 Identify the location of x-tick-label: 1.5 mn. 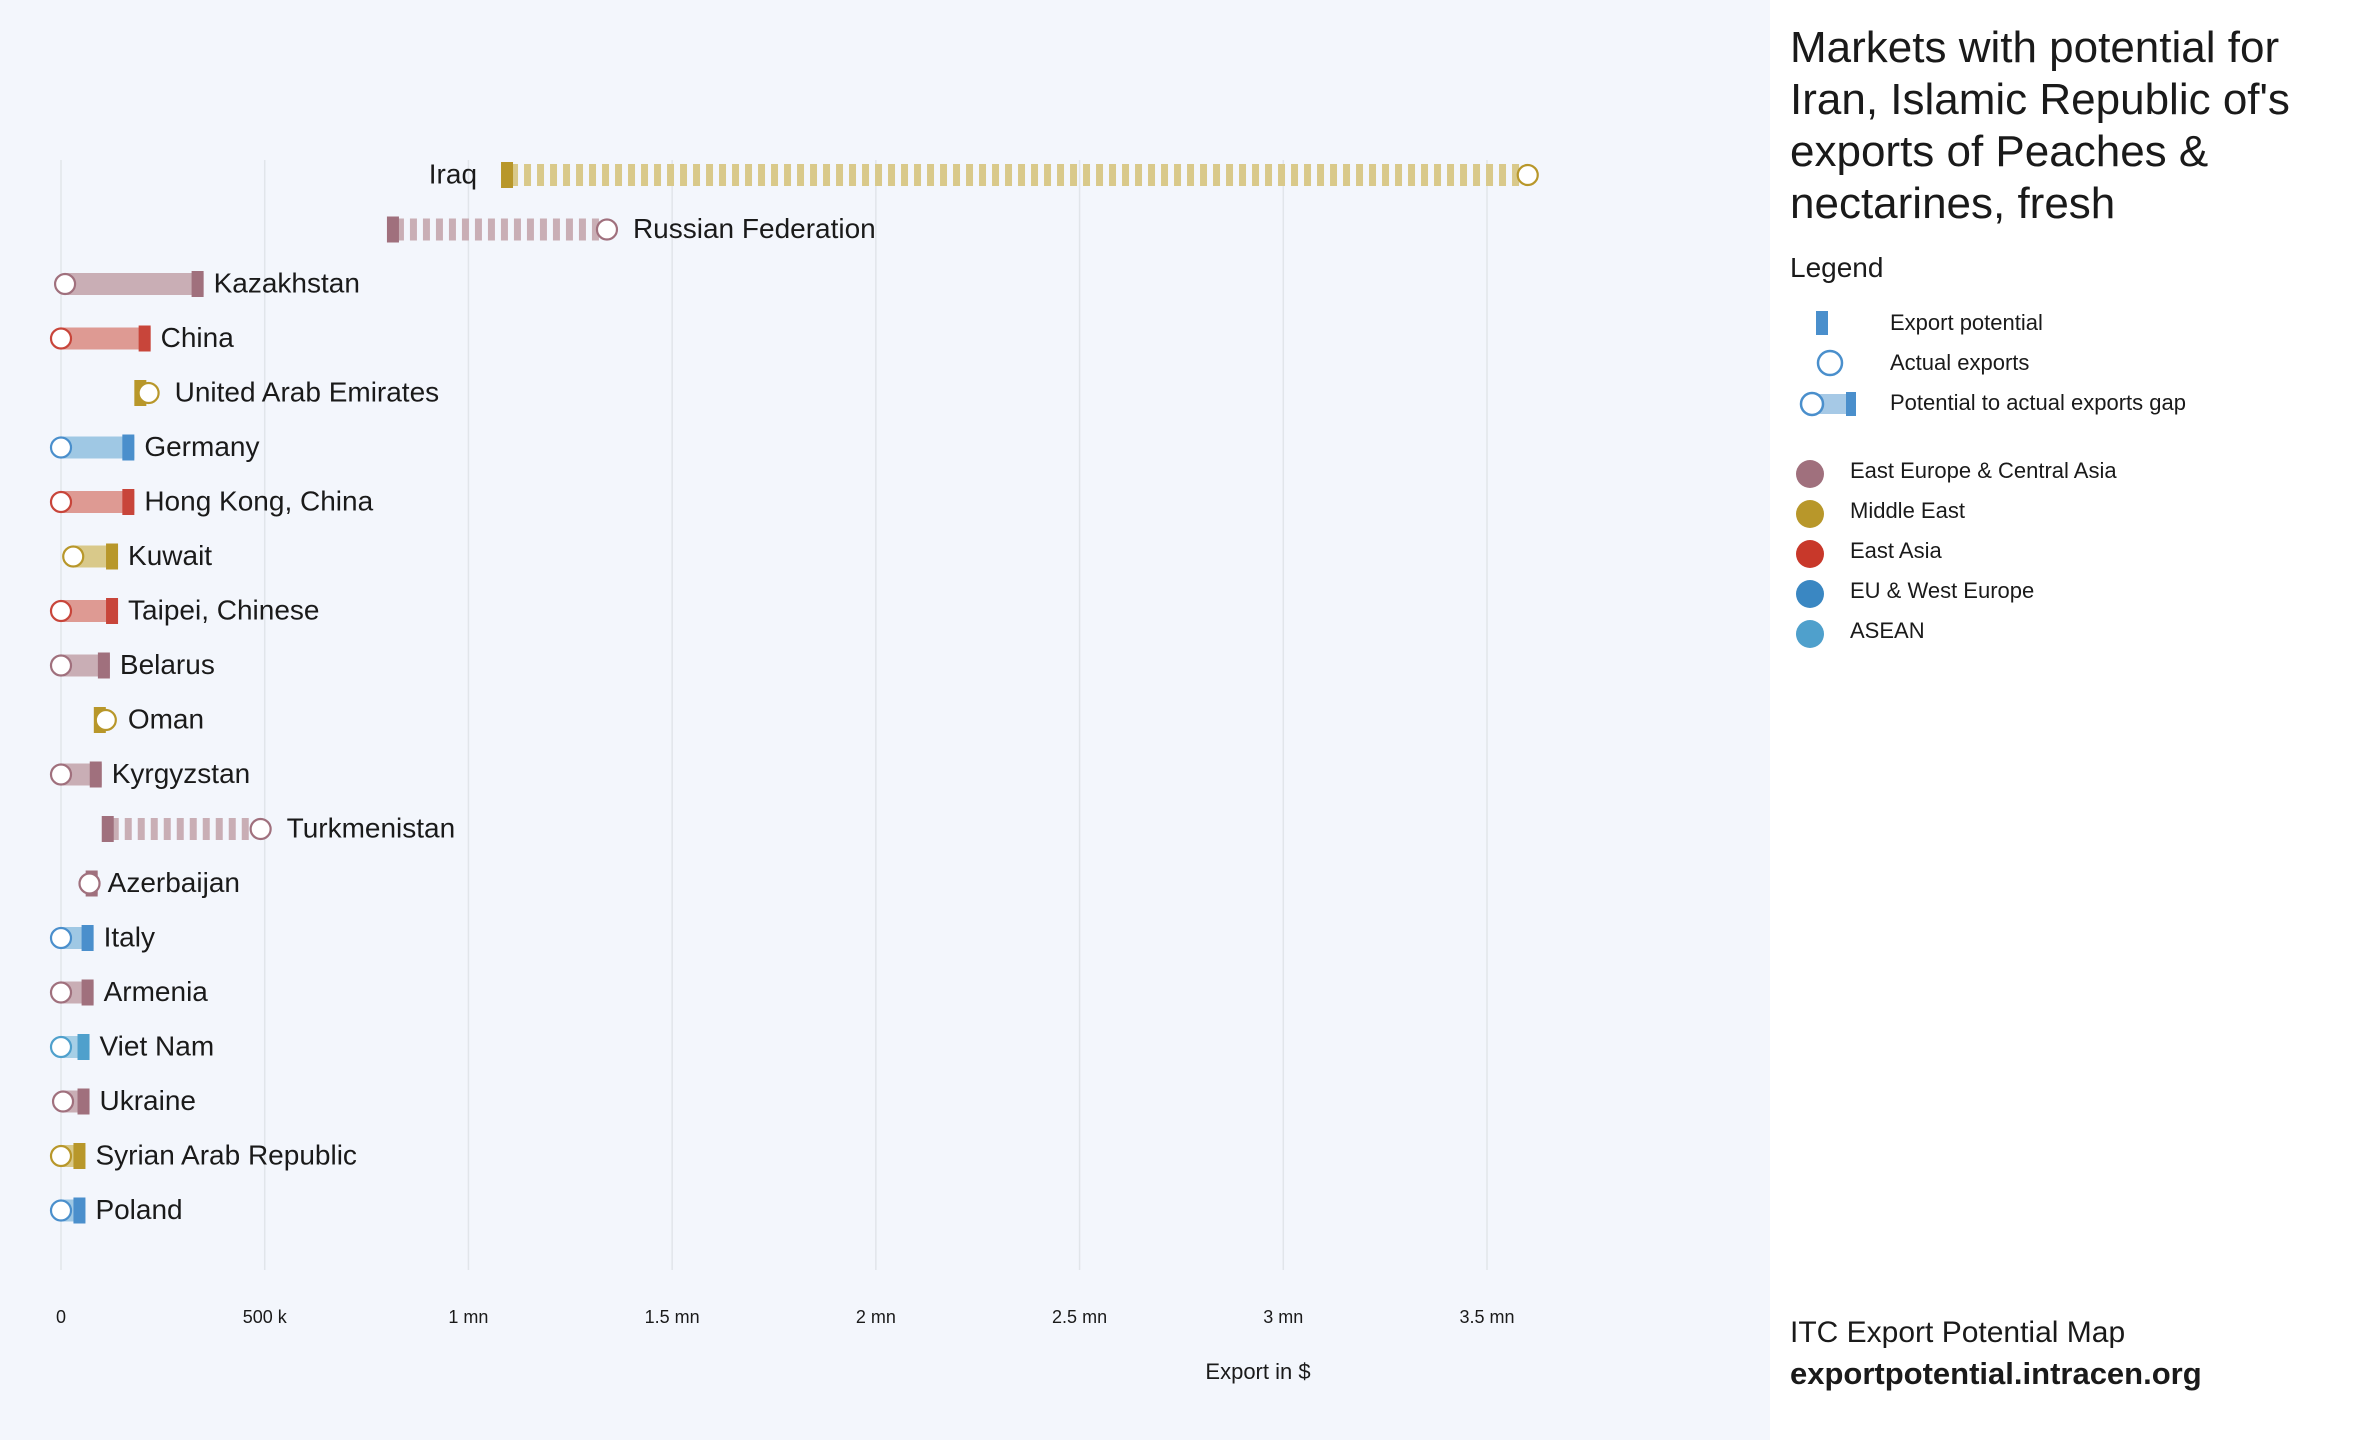
(672, 1317).